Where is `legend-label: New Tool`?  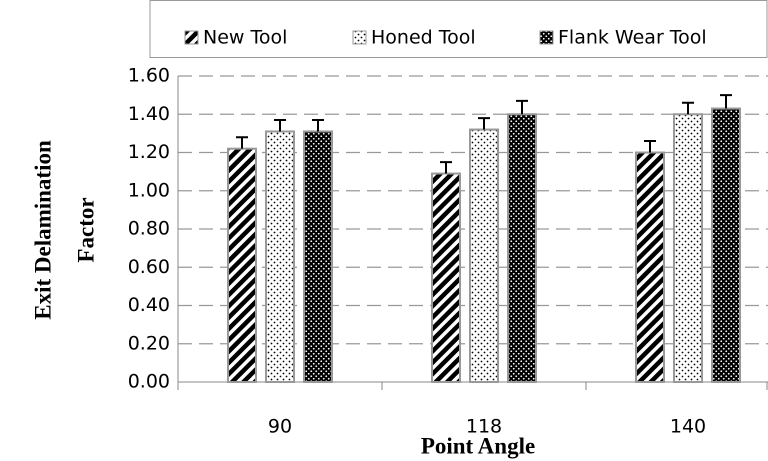 legend-label: New Tool is located at coordinates (245, 38).